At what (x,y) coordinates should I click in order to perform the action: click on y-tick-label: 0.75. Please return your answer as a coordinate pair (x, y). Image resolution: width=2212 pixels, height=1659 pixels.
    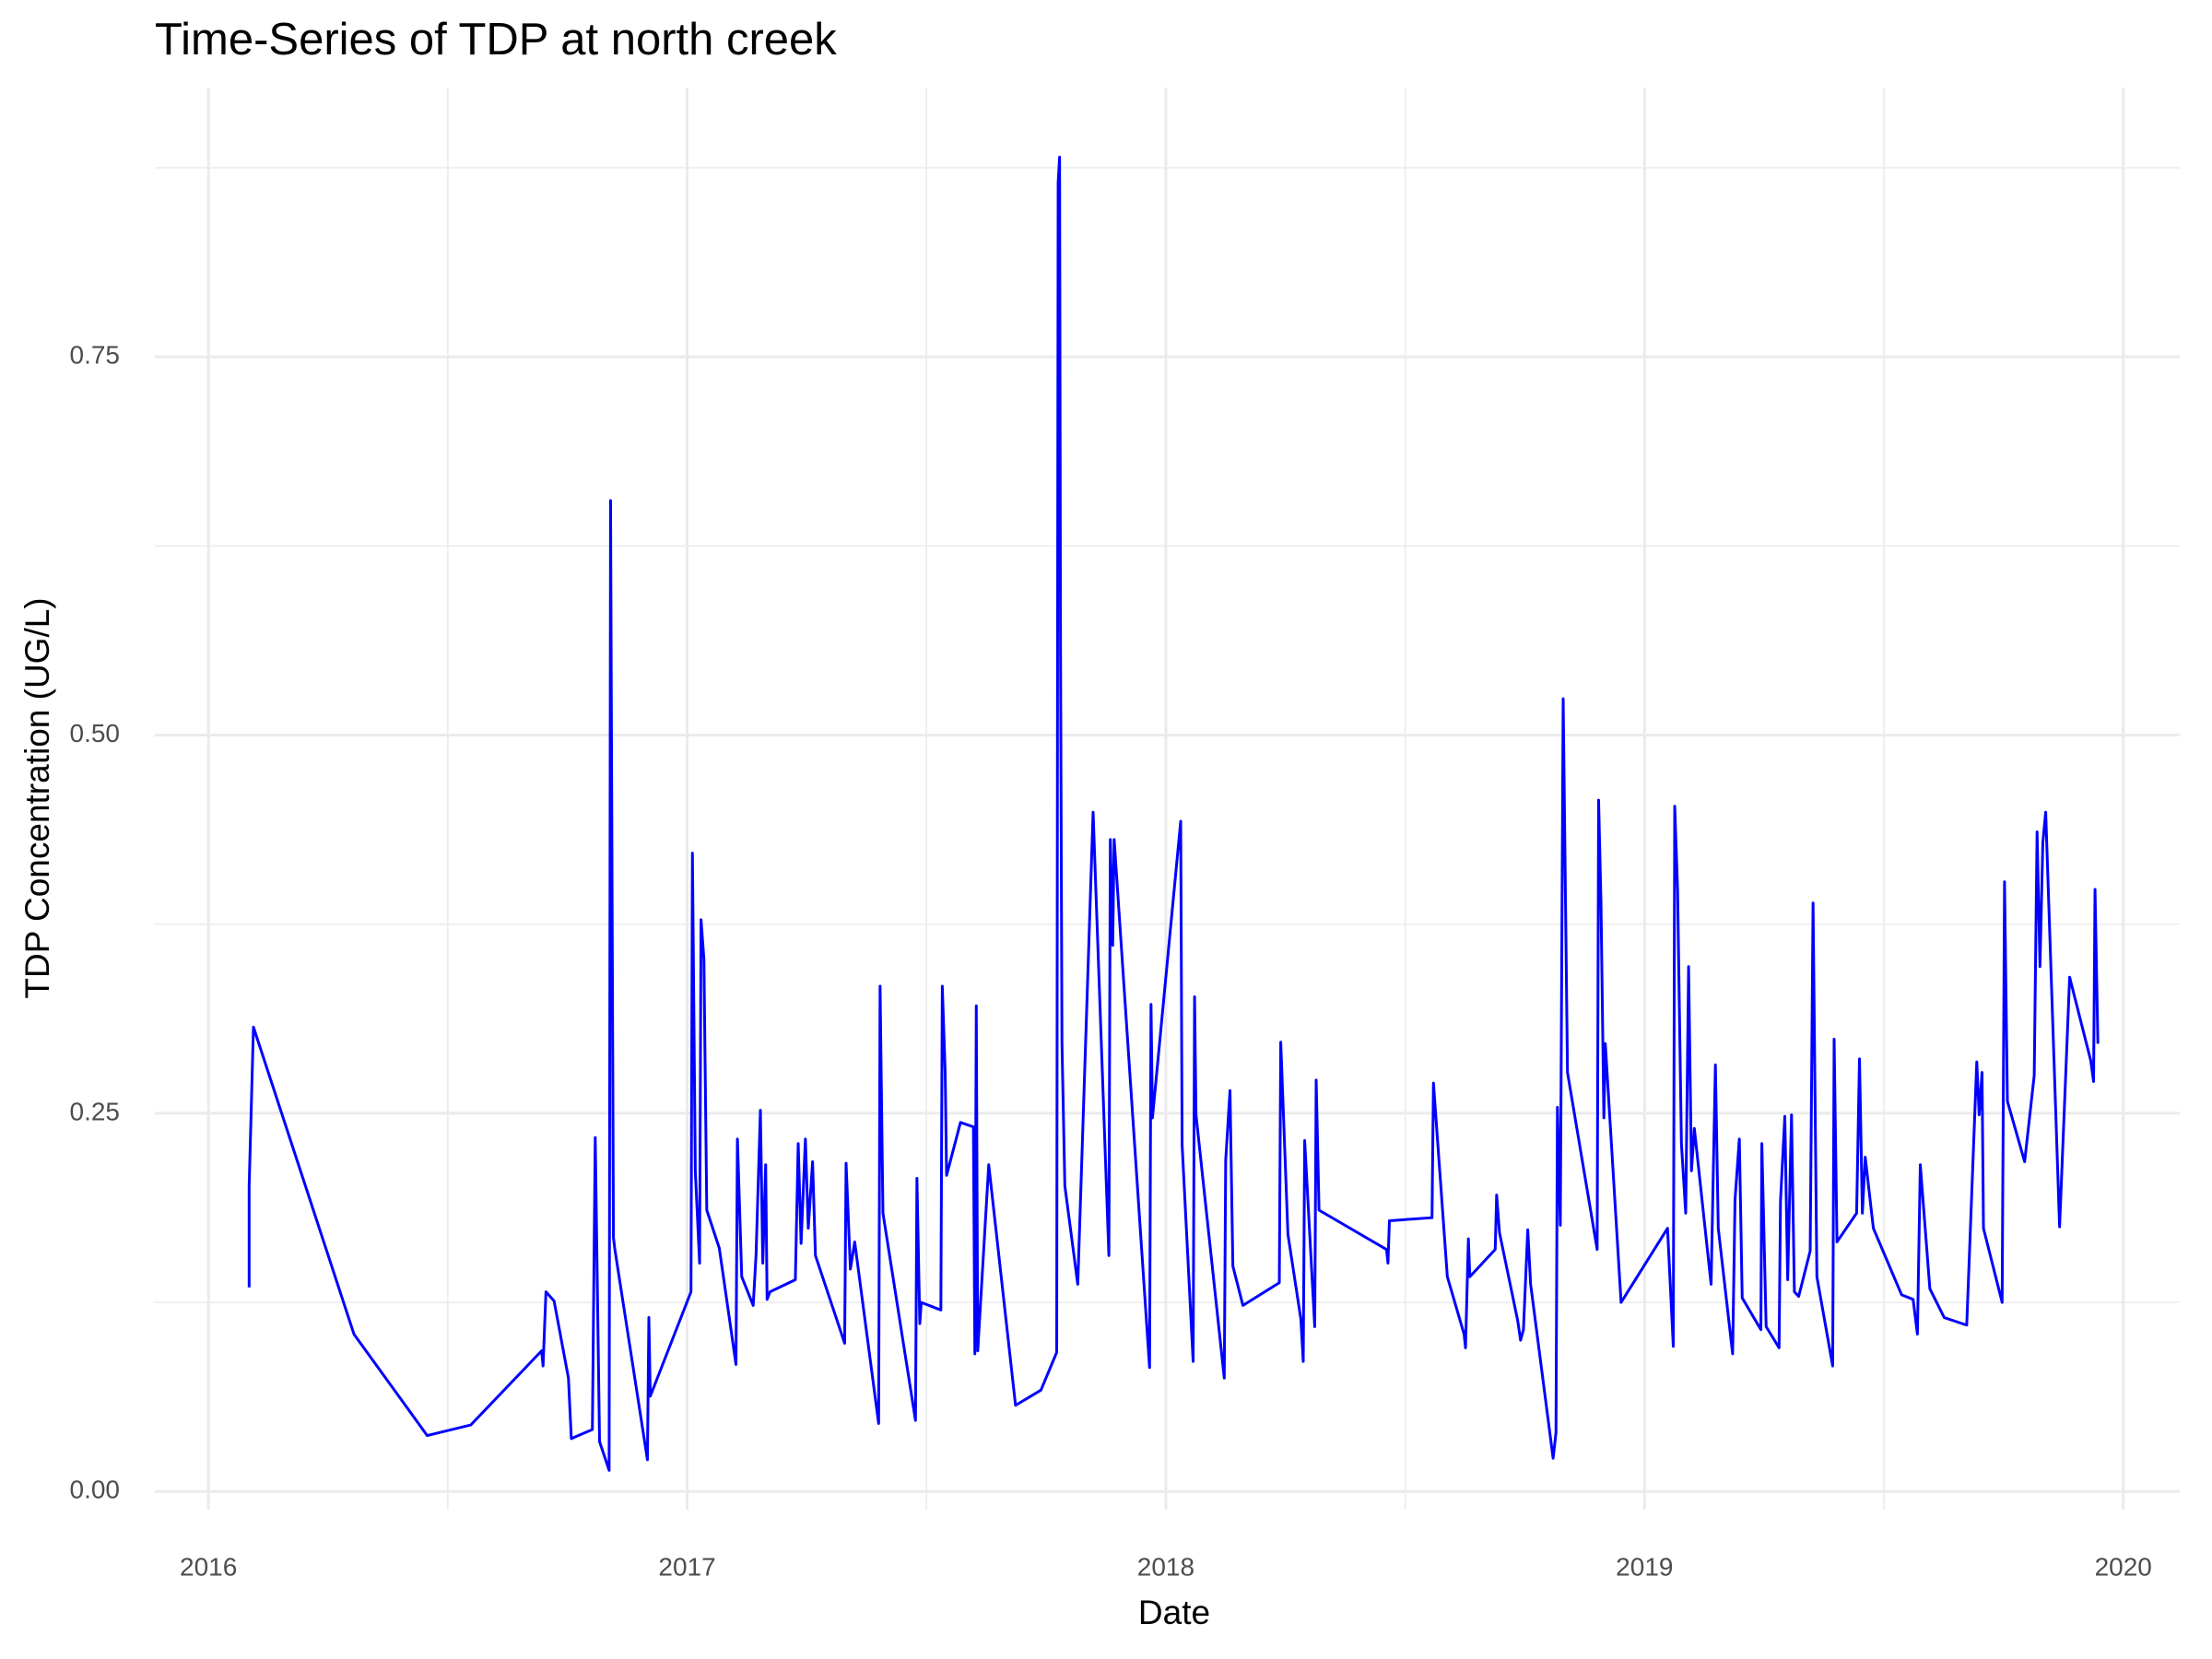
    Looking at the image, I should click on (95, 355).